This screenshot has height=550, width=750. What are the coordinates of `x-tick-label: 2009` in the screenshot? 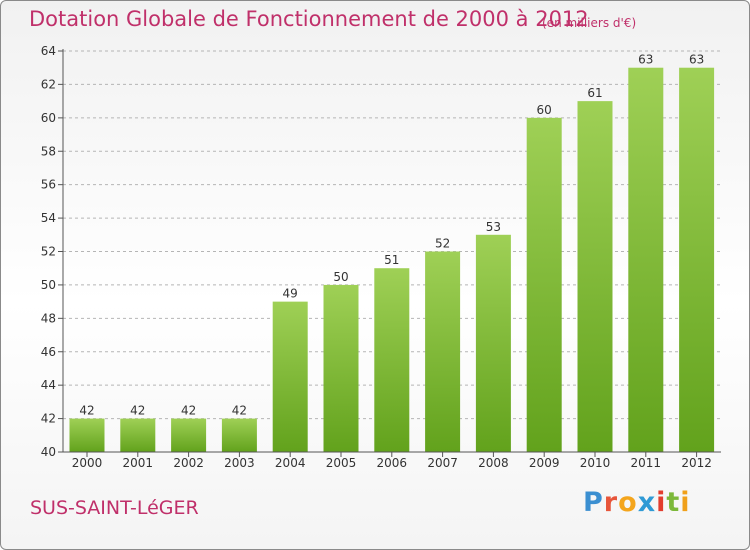 It's located at (544, 463).